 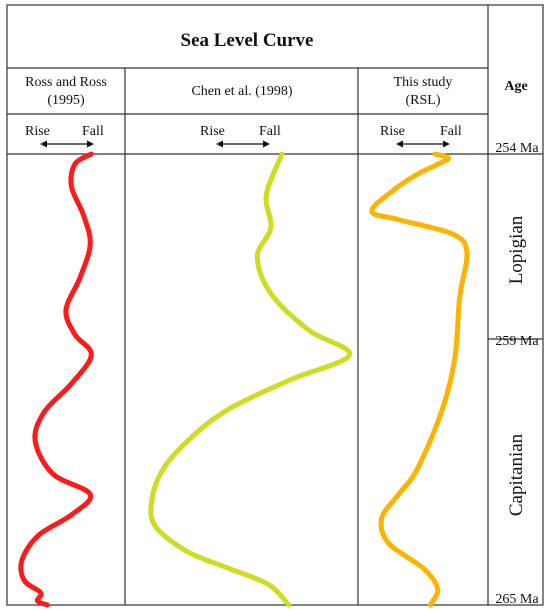 I want to click on age-header: Age, so click(x=515, y=86).